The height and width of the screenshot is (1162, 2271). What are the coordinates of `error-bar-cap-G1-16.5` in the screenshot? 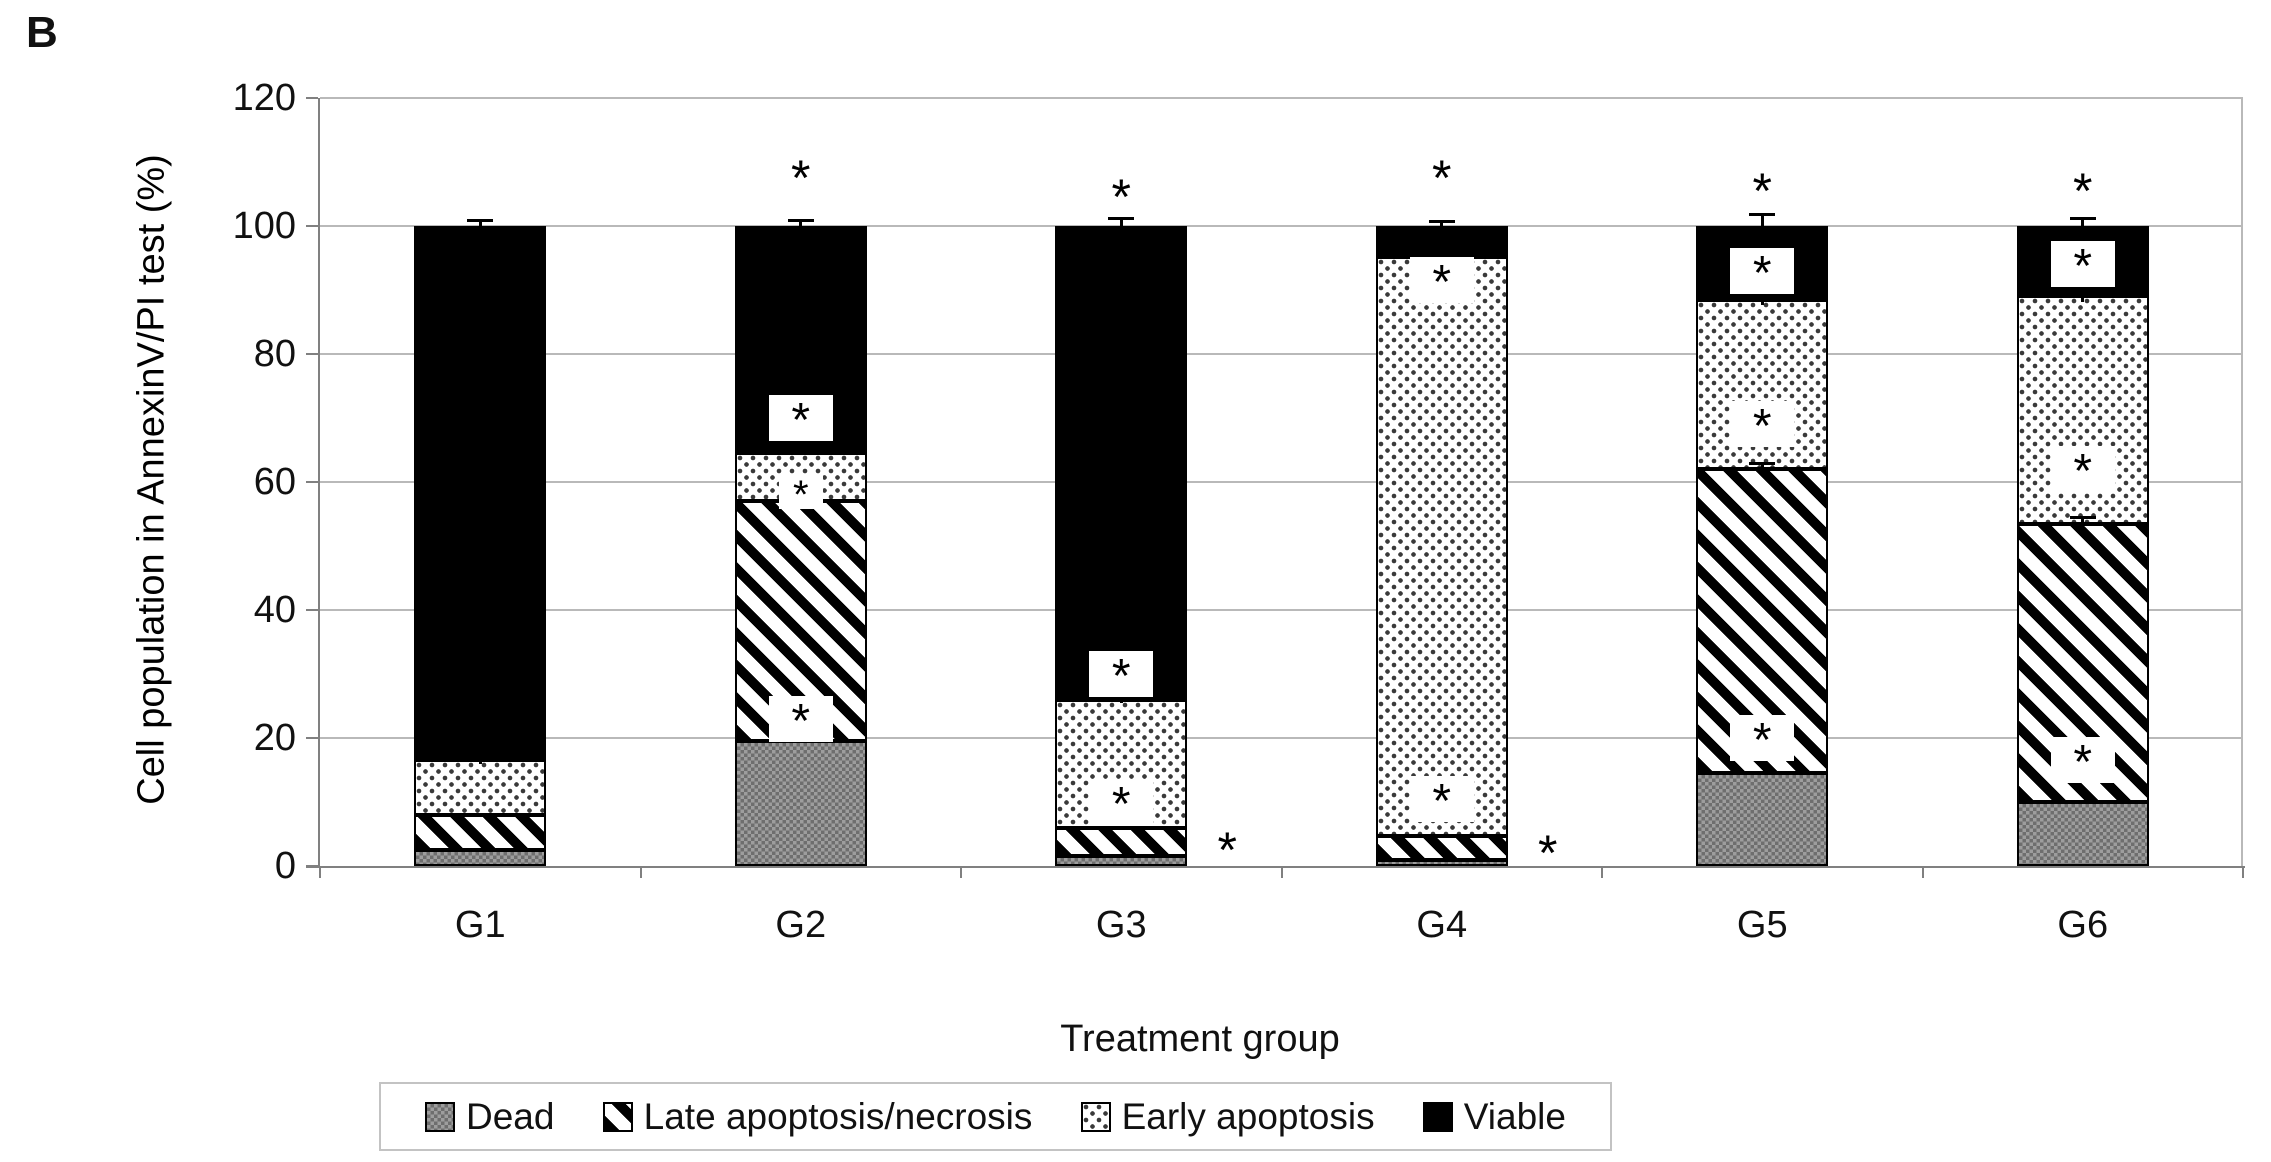 It's located at (480, 757).